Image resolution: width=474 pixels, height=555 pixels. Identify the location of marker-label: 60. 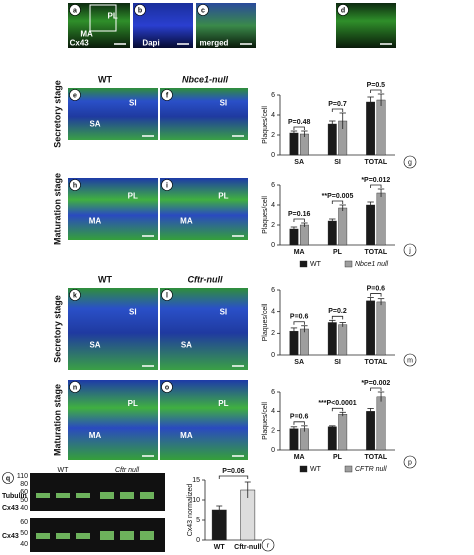
(24, 522).